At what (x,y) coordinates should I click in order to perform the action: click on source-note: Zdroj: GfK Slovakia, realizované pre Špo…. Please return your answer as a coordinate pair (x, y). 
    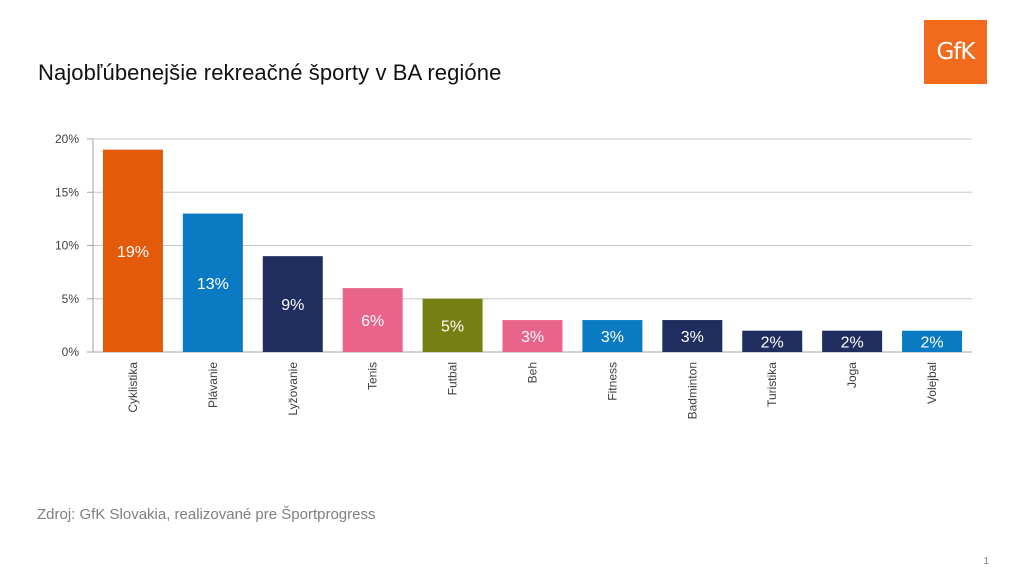
    Looking at the image, I should click on (206, 514).